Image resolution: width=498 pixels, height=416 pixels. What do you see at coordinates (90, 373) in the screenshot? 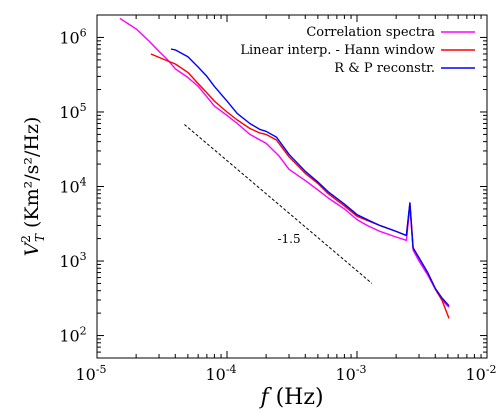
I see `x-tick-label: 10⁻⁵` at bounding box center [90, 373].